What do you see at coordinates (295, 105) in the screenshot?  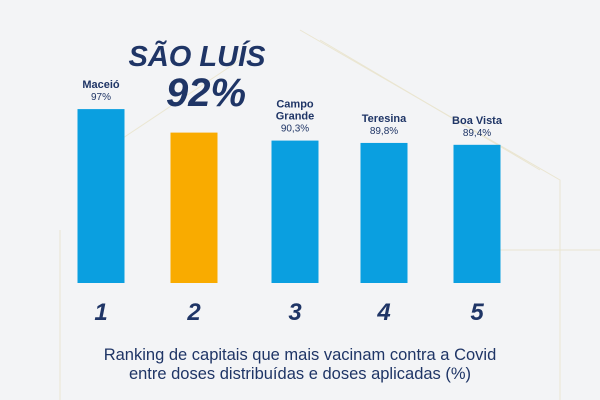 I see `city-label-3-line-1: Campo` at bounding box center [295, 105].